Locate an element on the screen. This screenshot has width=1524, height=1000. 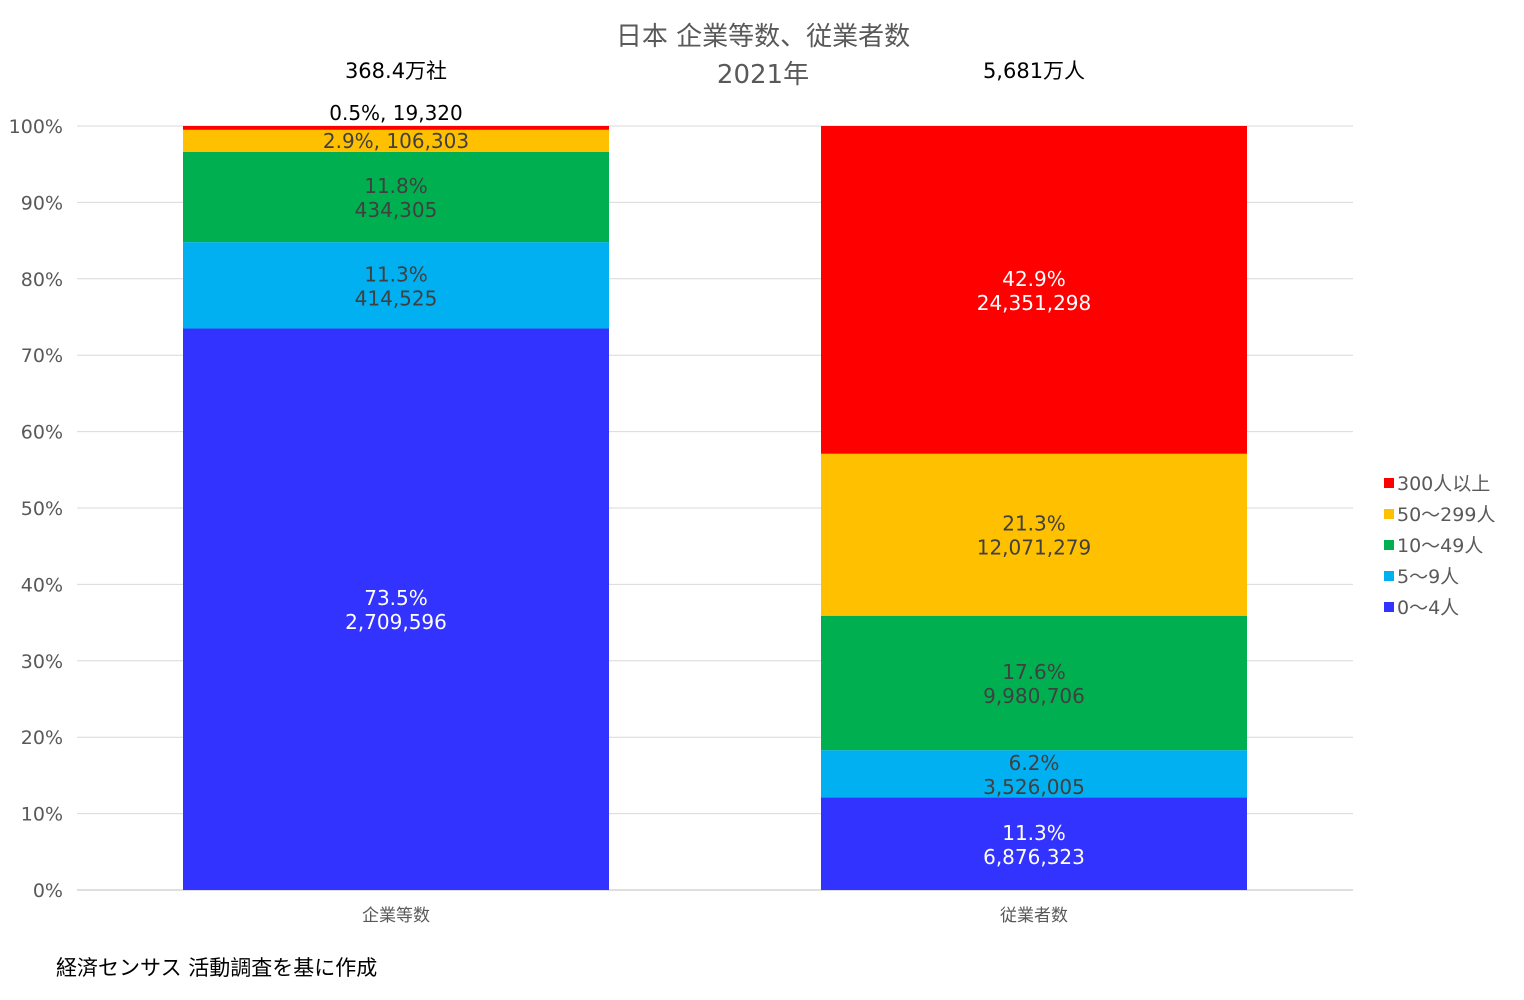
data-label: 9,980,706 is located at coordinates (1034, 696).